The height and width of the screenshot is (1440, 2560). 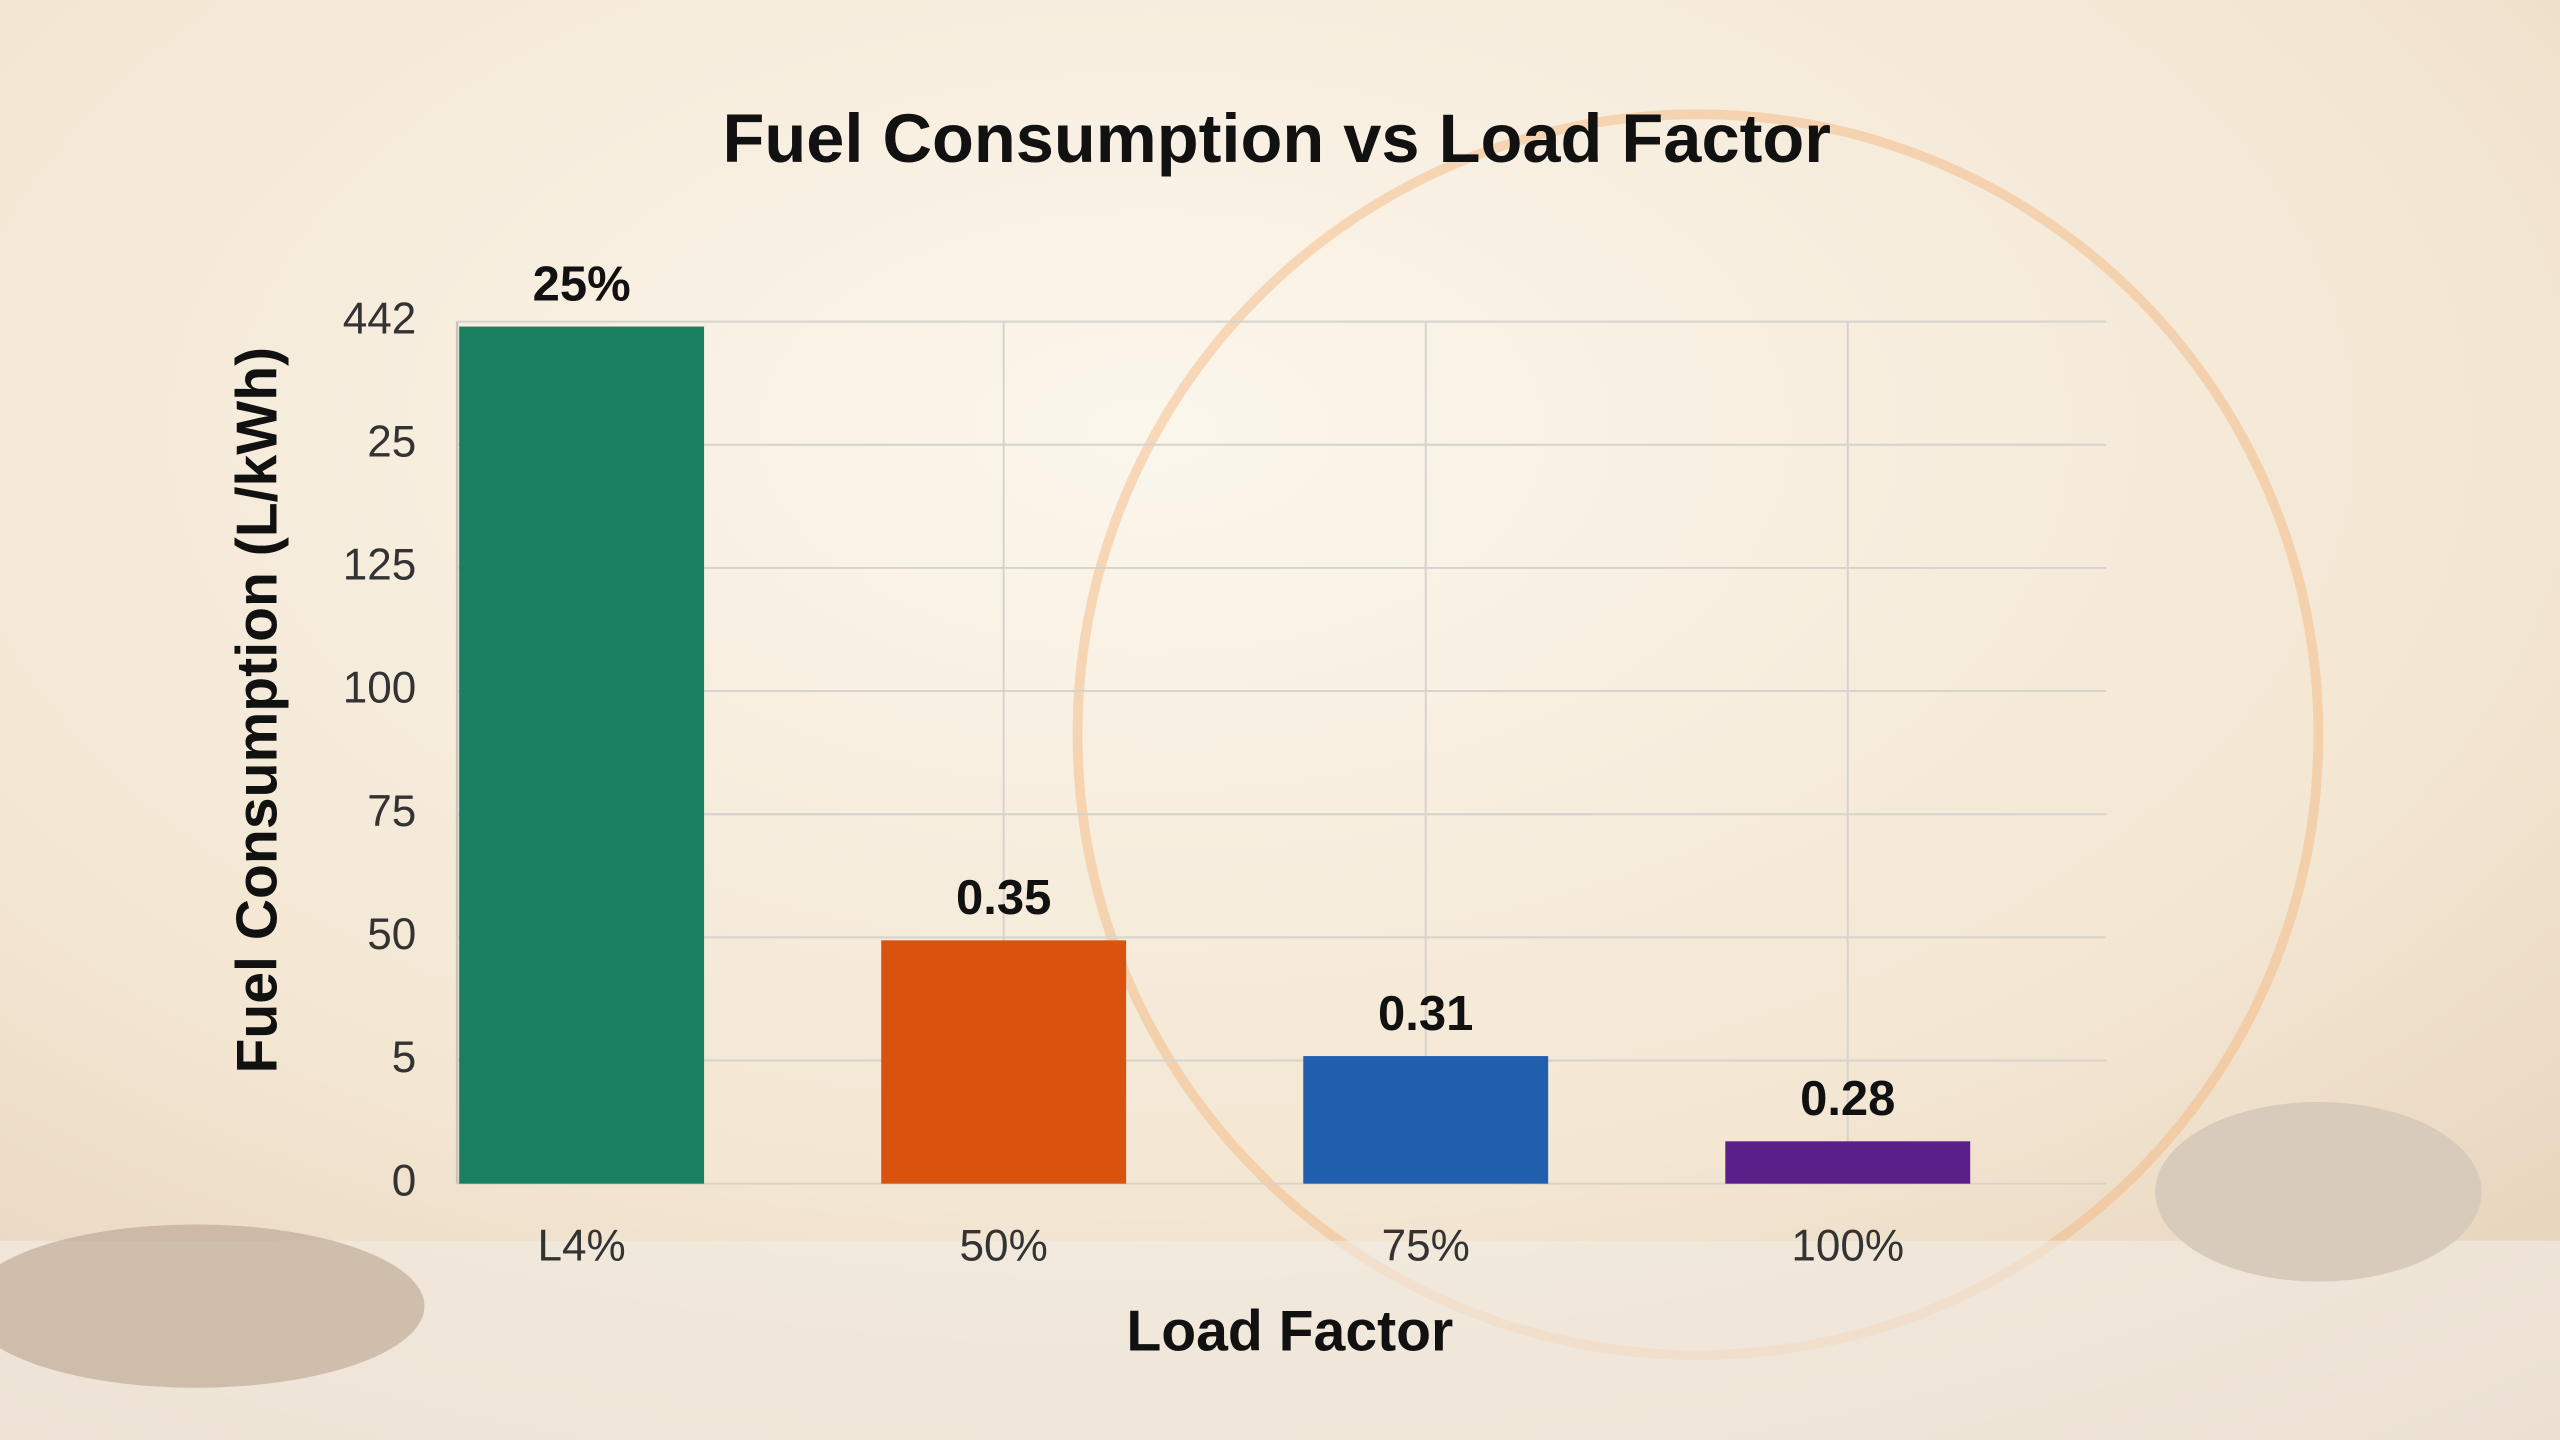 I want to click on y-tick-label: 25, so click(x=391, y=441).